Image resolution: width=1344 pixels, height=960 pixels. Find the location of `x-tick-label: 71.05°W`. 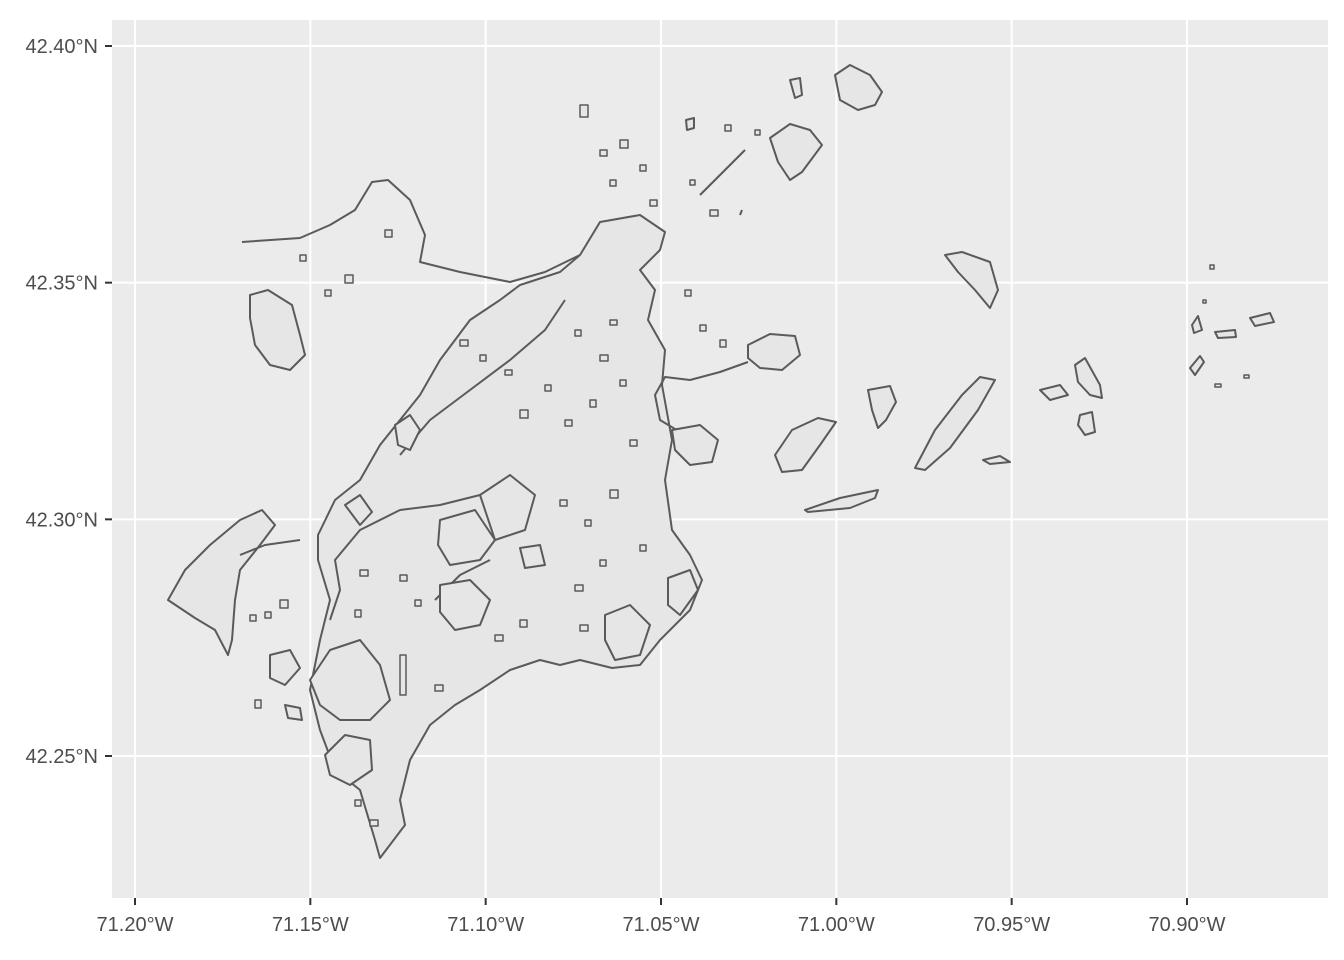

x-tick-label: 71.05°W is located at coordinates (661, 925).